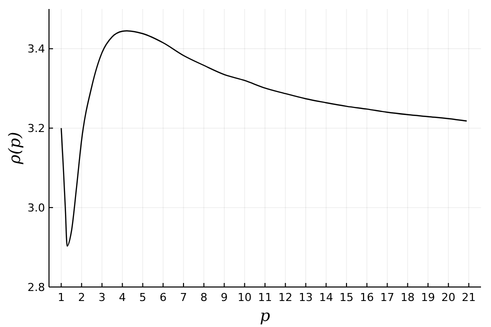 The width and height of the screenshot is (491, 327). What do you see at coordinates (387, 297) in the screenshot?
I see `x-tick-label: 17` at bounding box center [387, 297].